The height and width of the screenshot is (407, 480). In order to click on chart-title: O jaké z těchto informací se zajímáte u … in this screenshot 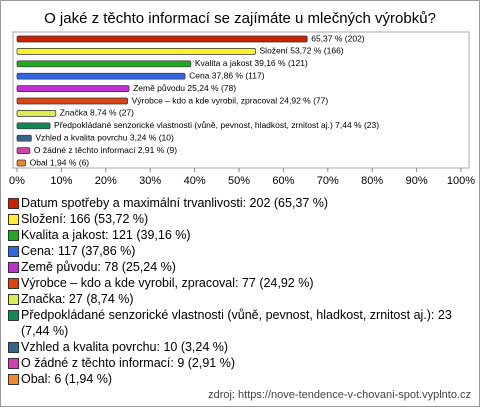, I will do `click(240, 18)`.